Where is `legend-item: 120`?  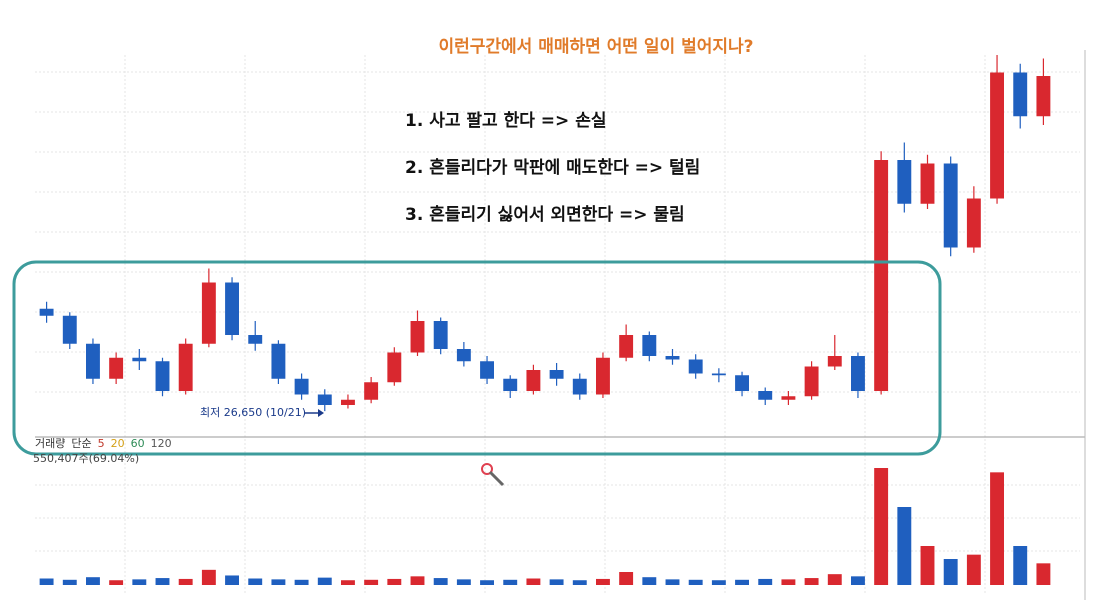 legend-item: 120 is located at coordinates (161, 443).